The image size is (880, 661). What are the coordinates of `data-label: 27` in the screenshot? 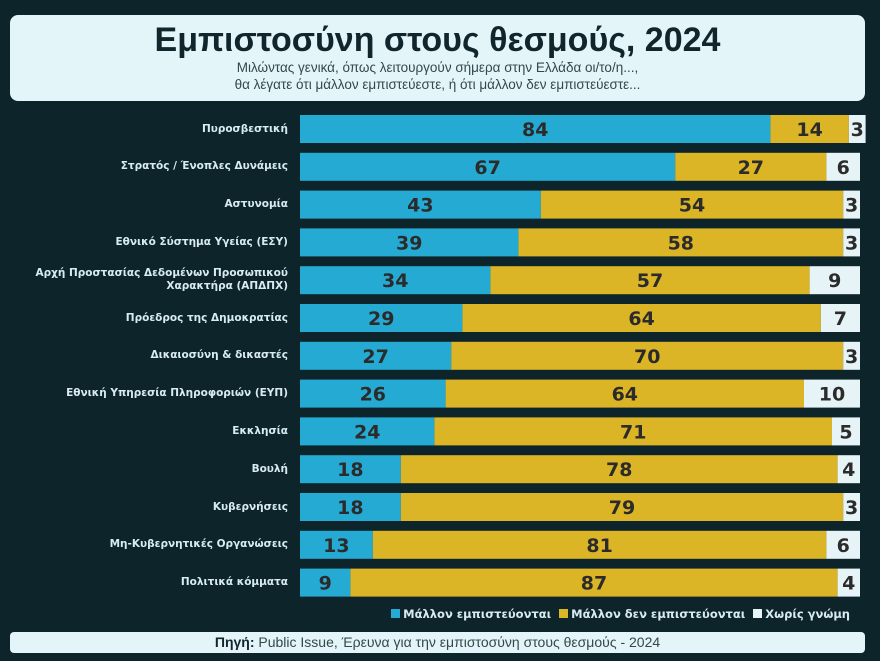 It's located at (375, 357).